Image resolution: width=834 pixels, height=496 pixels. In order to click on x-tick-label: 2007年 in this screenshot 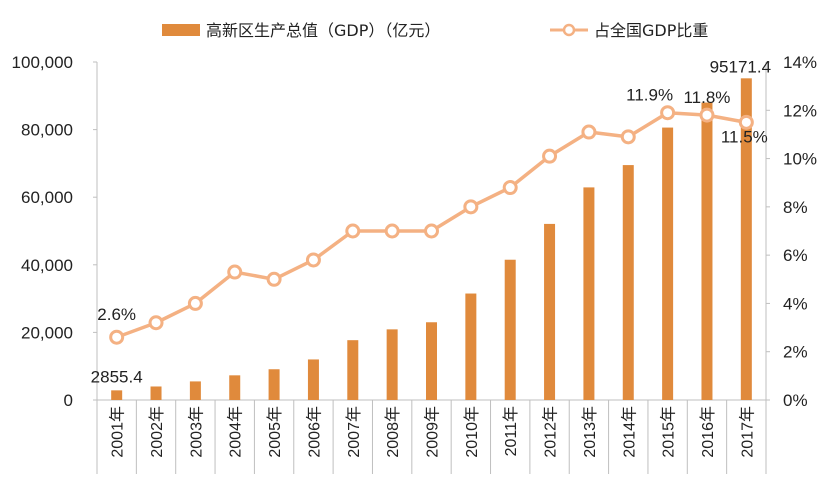, I will do `click(354, 432)`.